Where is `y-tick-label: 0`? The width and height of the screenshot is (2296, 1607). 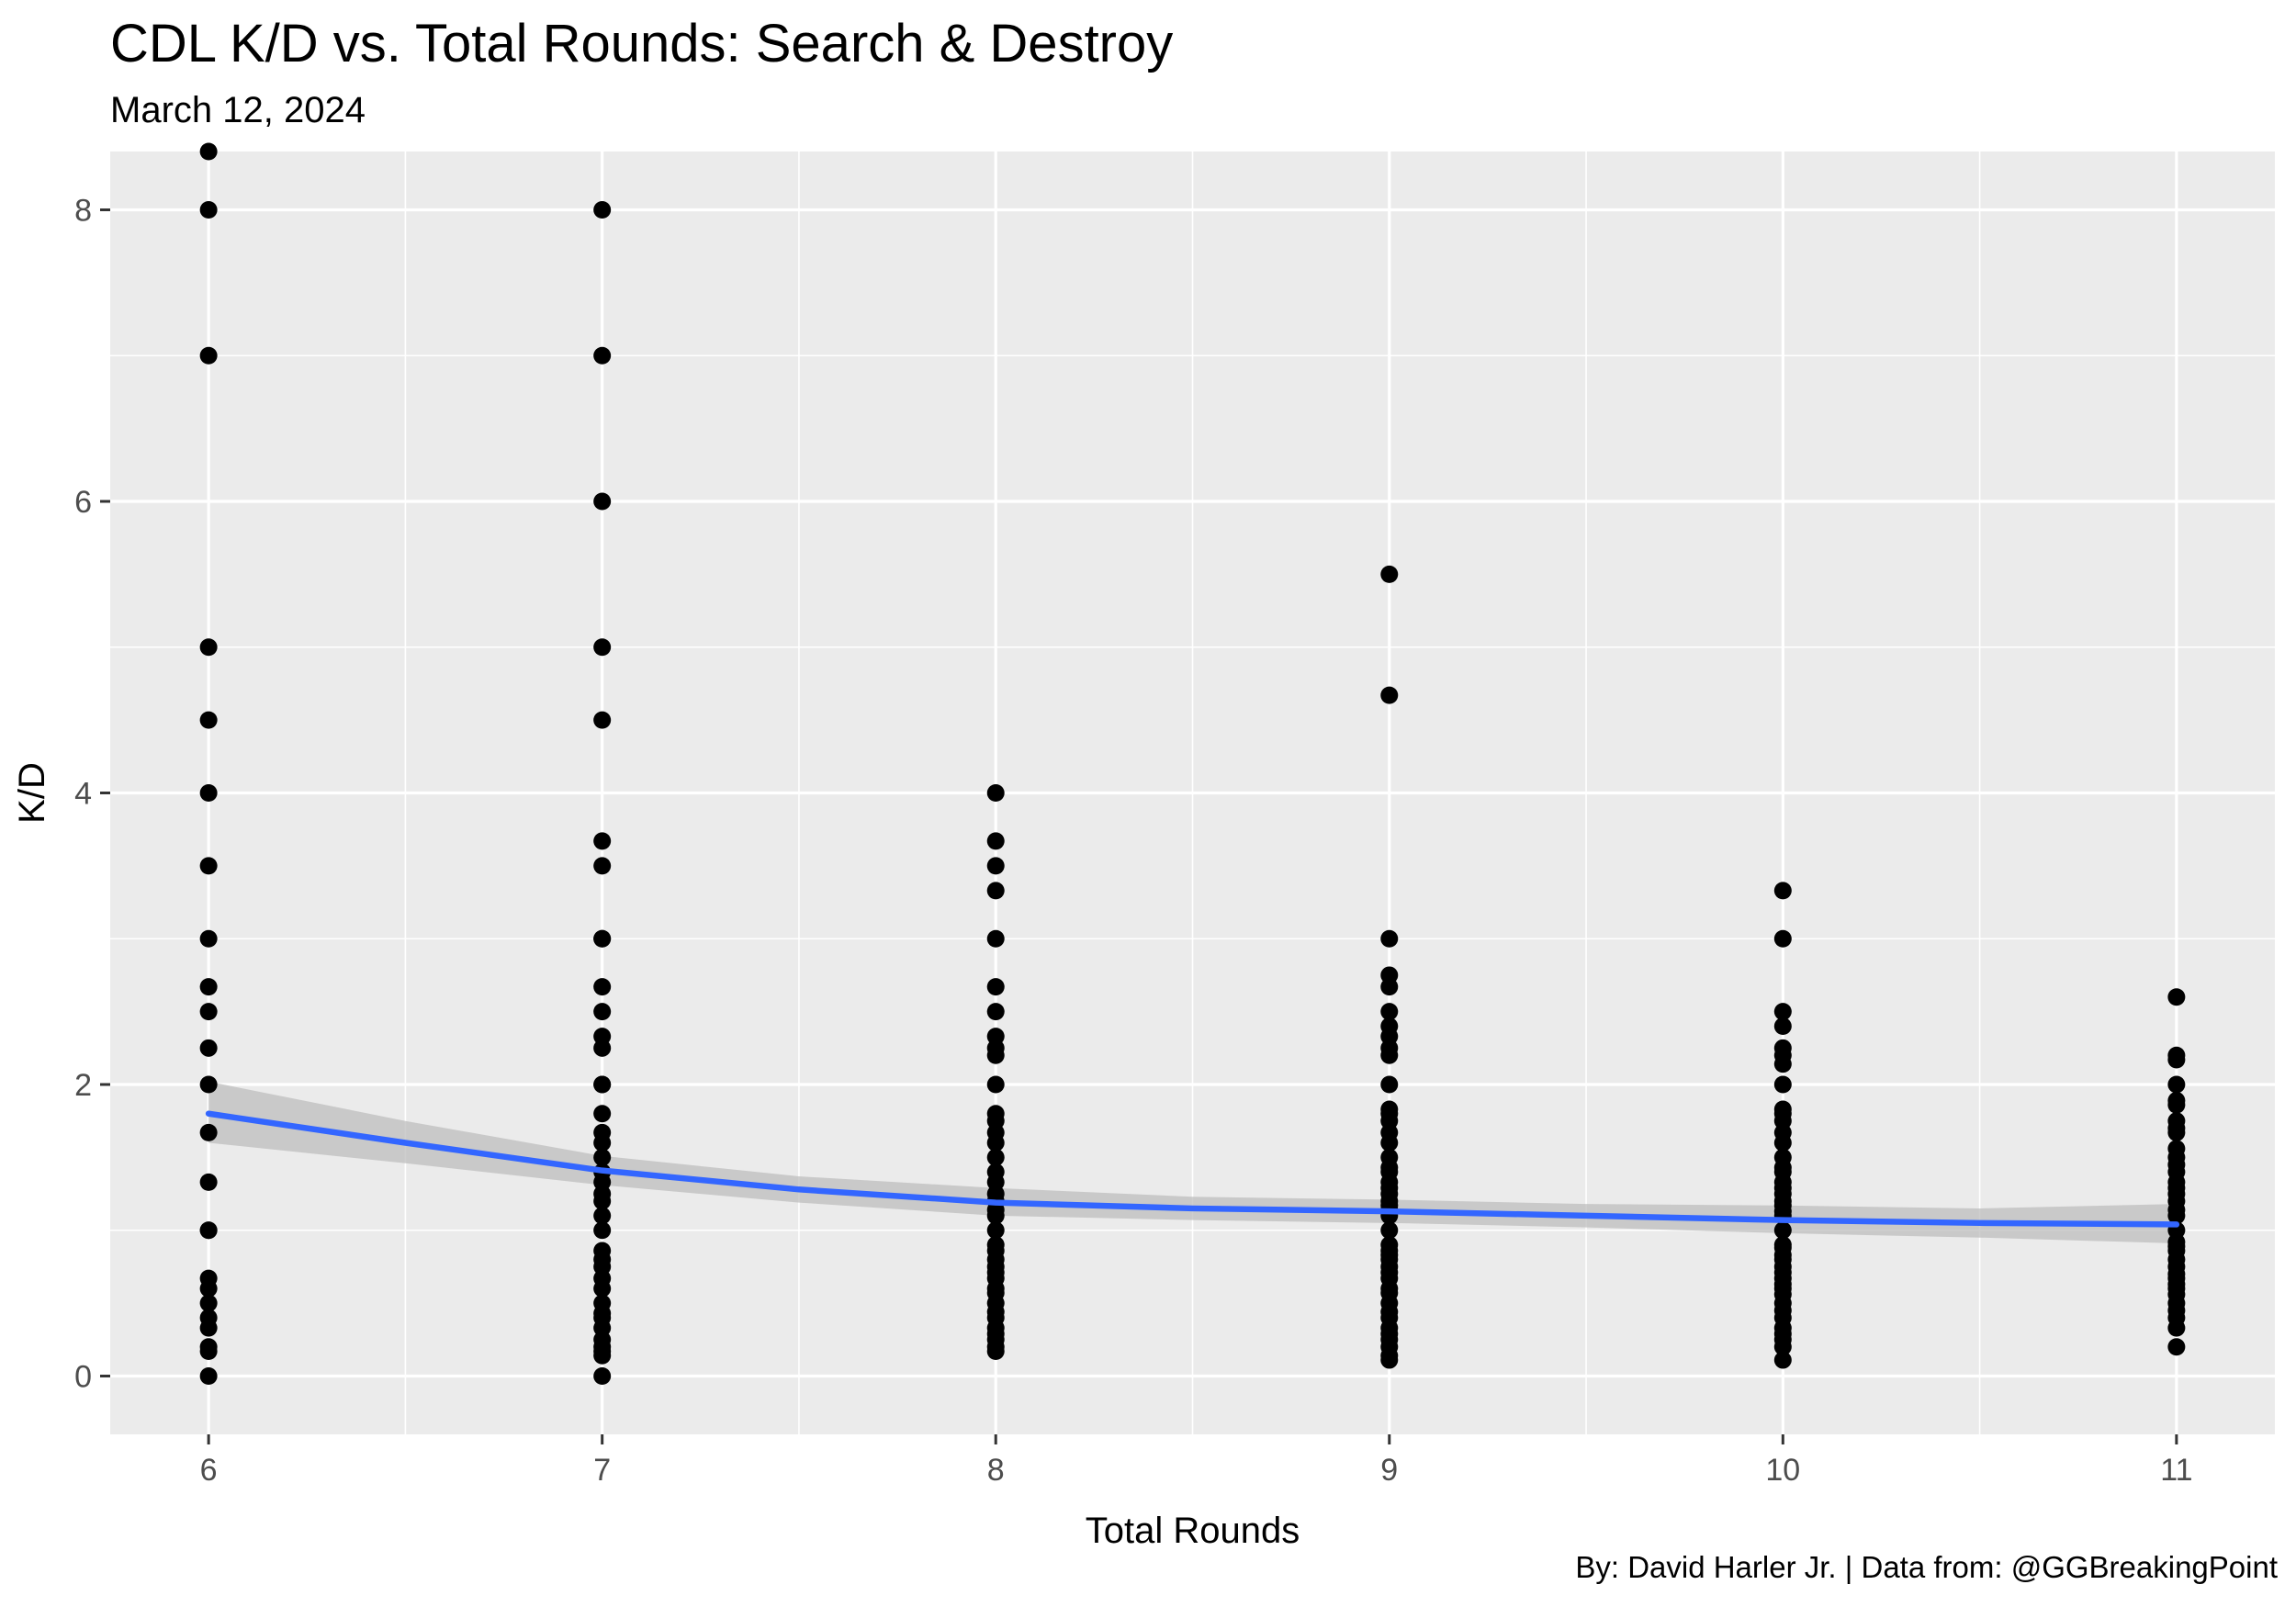 y-tick-label: 0 is located at coordinates (83, 1377).